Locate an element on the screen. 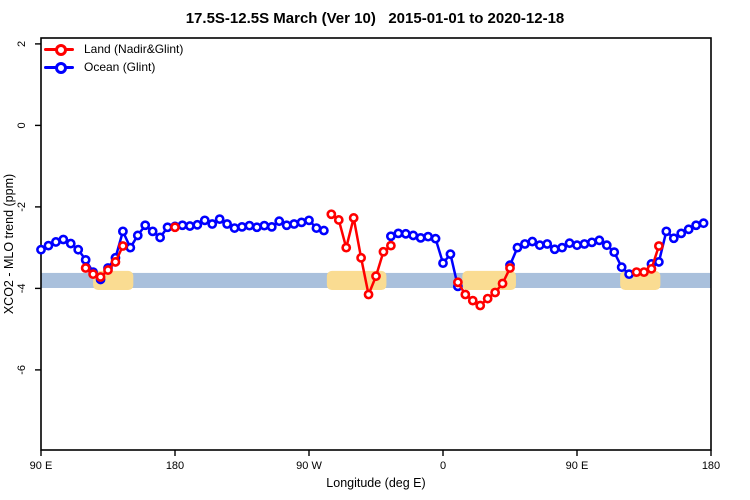 The height and width of the screenshot is (500, 750). legend: Land (Nadir&Glint) Ocean (Glint) is located at coordinates (113, 58).